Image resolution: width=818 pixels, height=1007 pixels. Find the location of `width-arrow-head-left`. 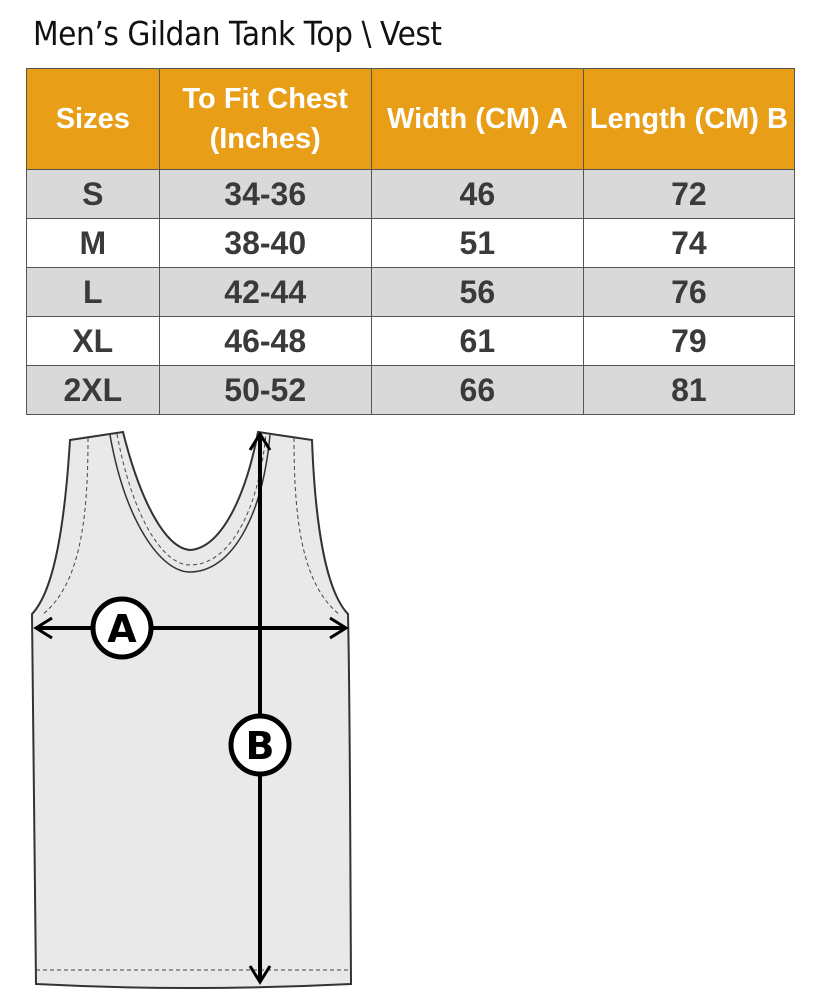

width-arrow-head-left is located at coordinates (43, 628).